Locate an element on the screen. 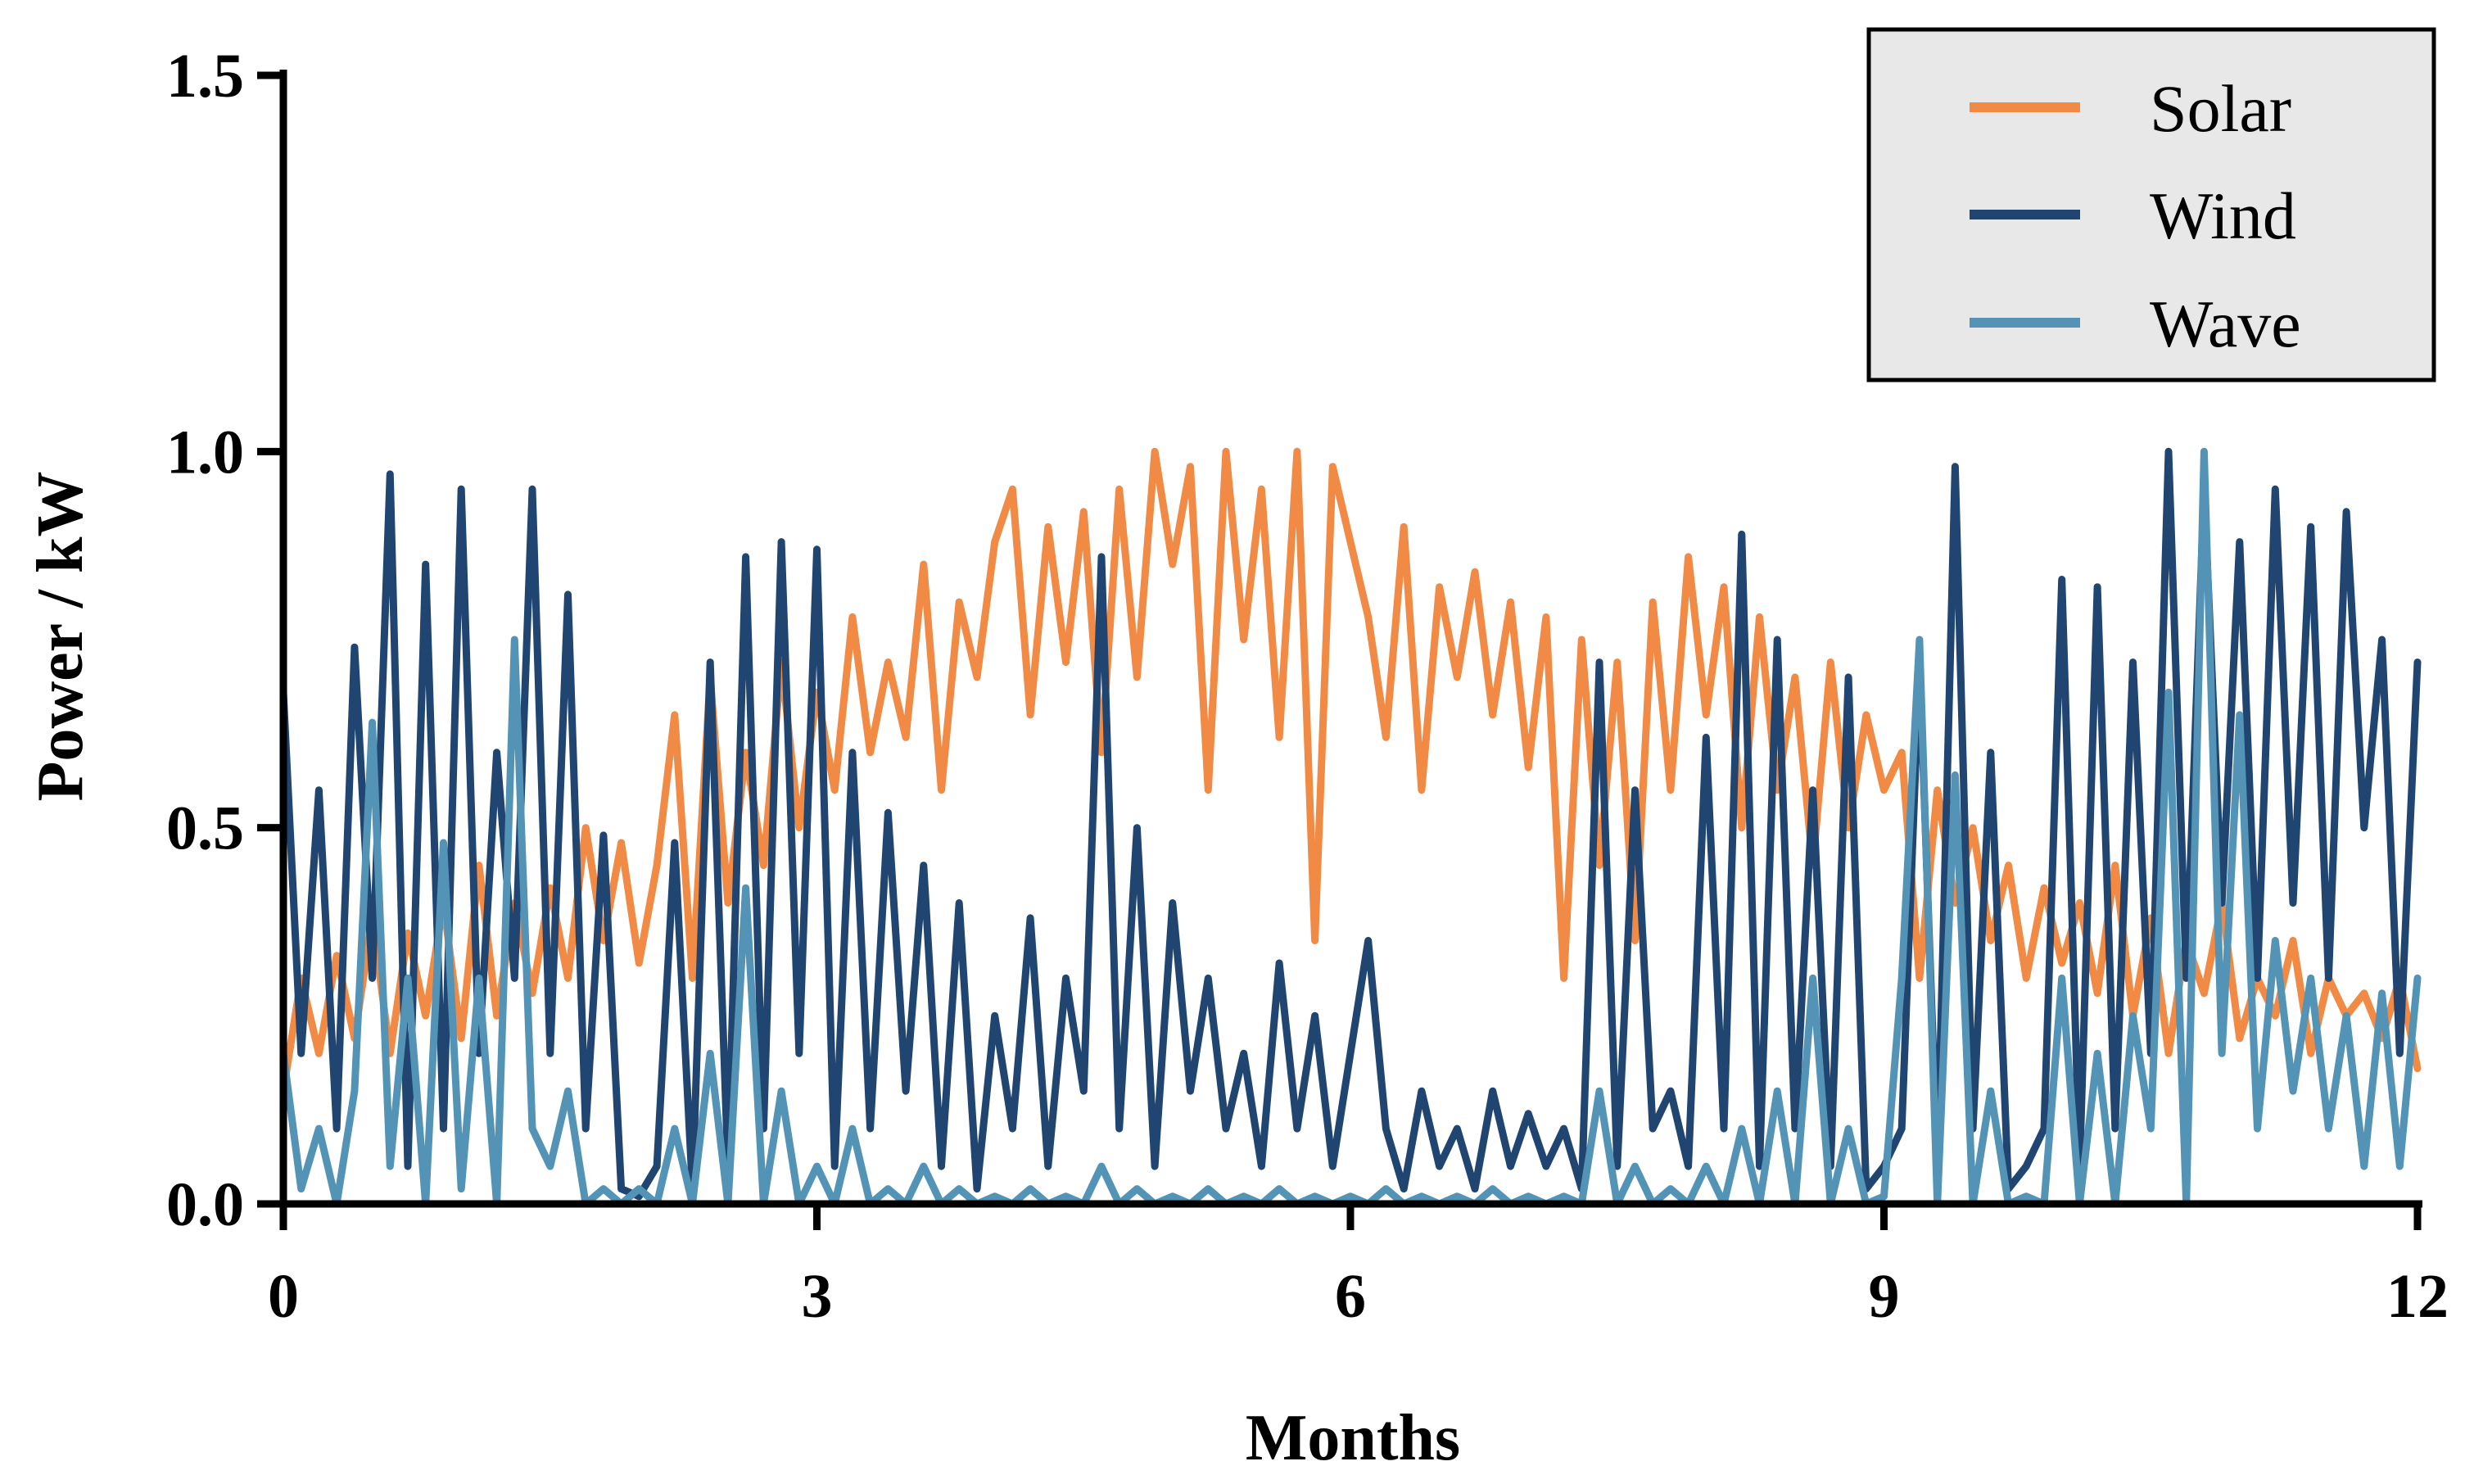 The height and width of the screenshot is (1484, 2474). y-axis-title: Power / kW is located at coordinates (61, 637).